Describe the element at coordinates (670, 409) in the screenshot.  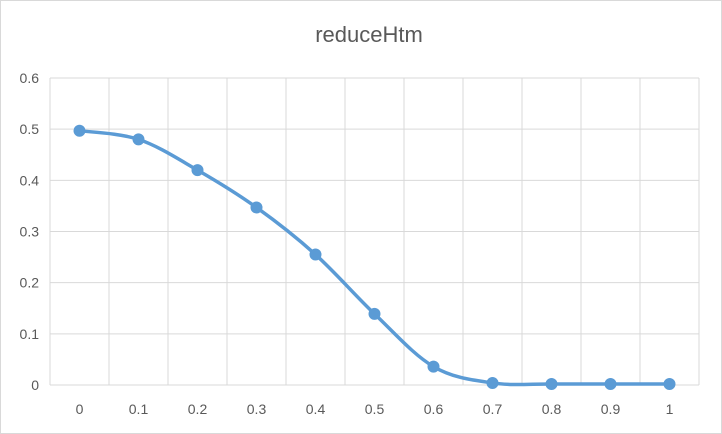
I see `x-tick-label: 1` at that location.